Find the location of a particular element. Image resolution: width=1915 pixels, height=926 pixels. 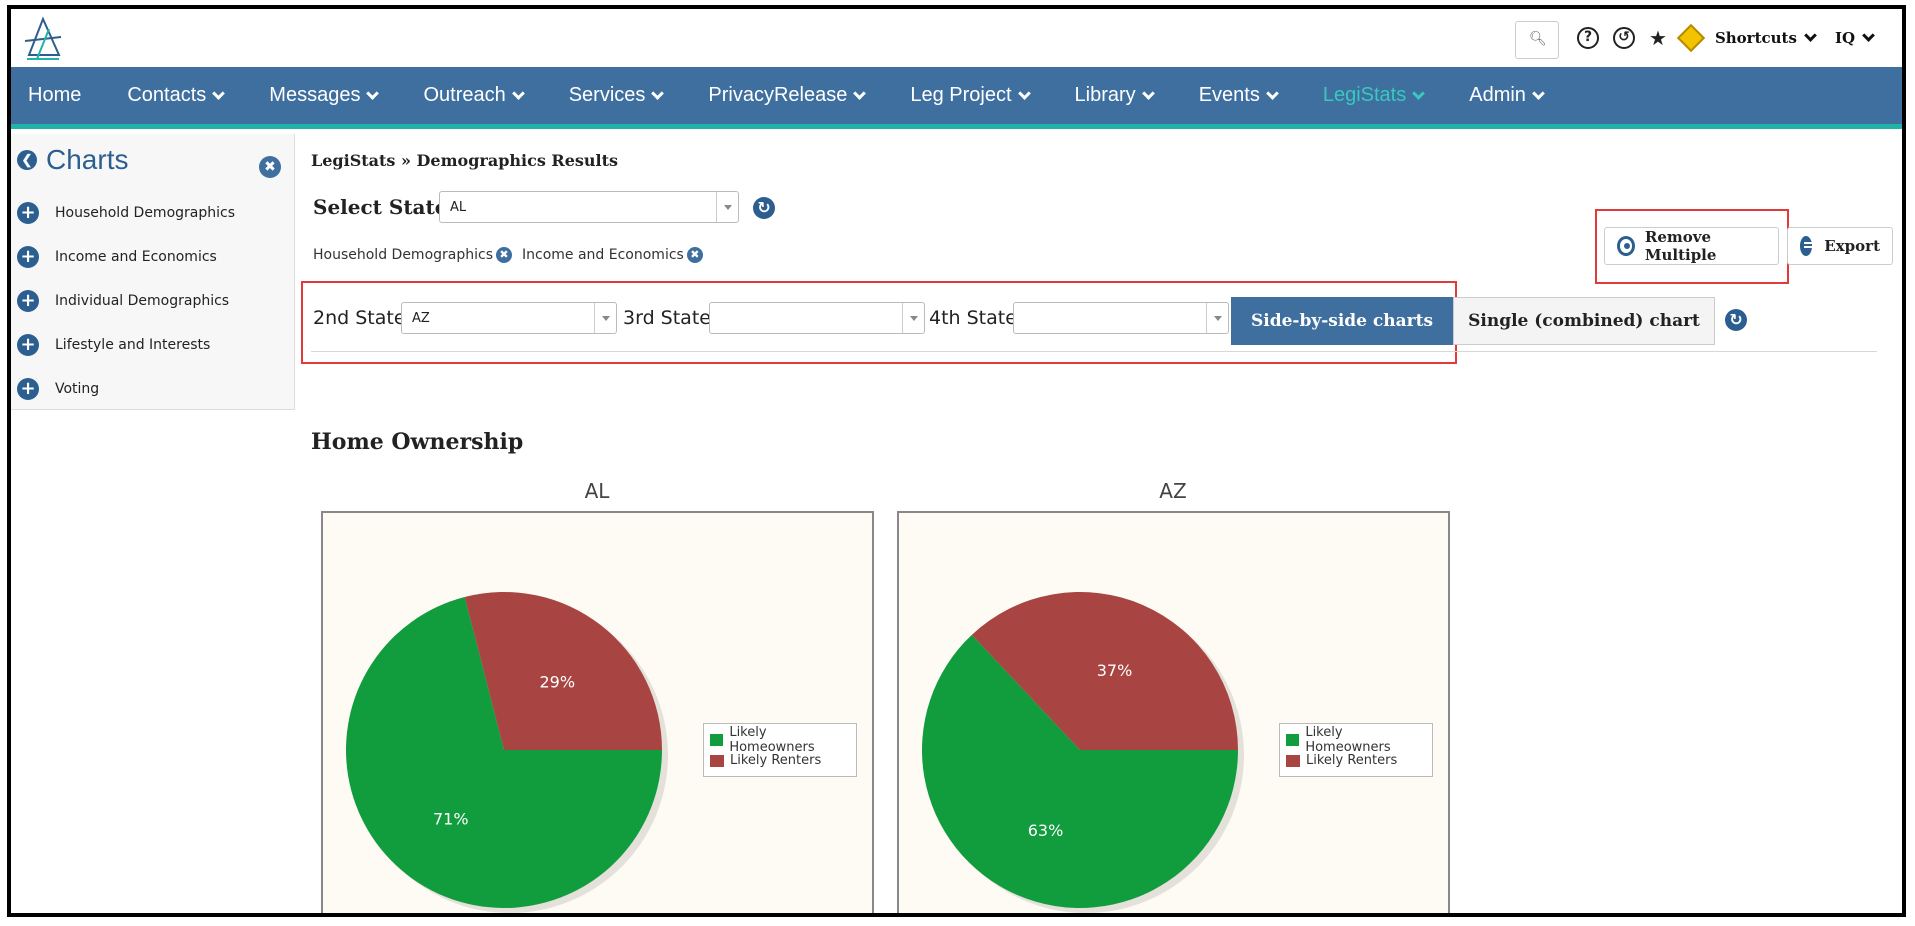

dropdown-arrow-icon is located at coordinates (913, 318).